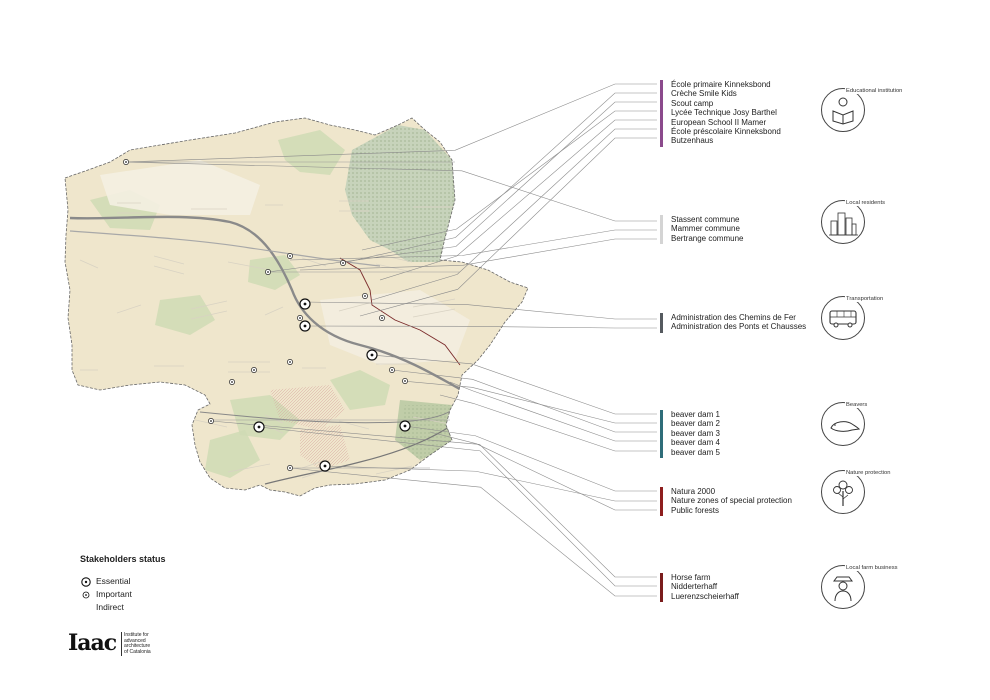  I want to click on essential-marker-icon, so click(86, 582).